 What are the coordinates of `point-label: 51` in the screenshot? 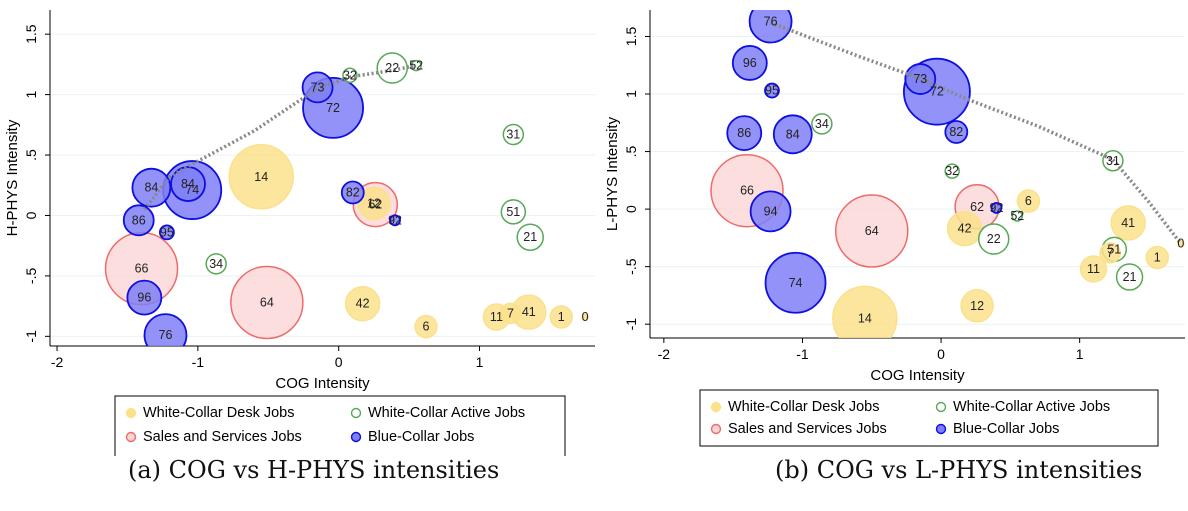 It's located at (513, 212).